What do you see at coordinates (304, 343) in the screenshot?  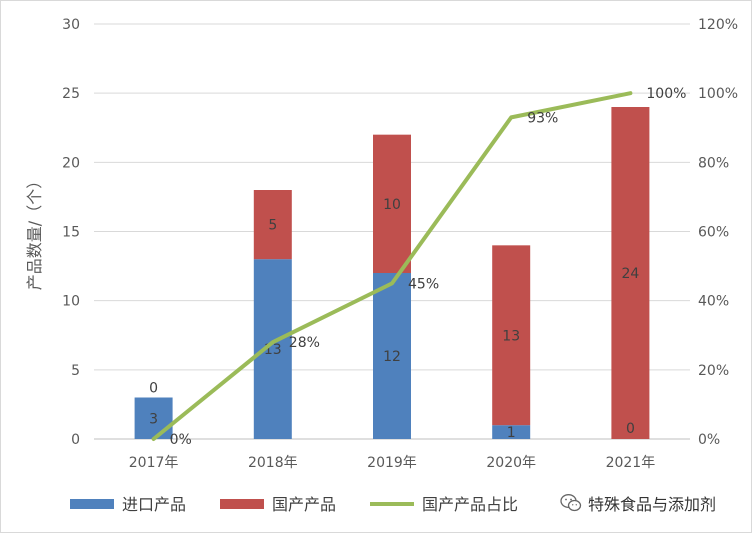 I see `line-data-label: 28%` at bounding box center [304, 343].